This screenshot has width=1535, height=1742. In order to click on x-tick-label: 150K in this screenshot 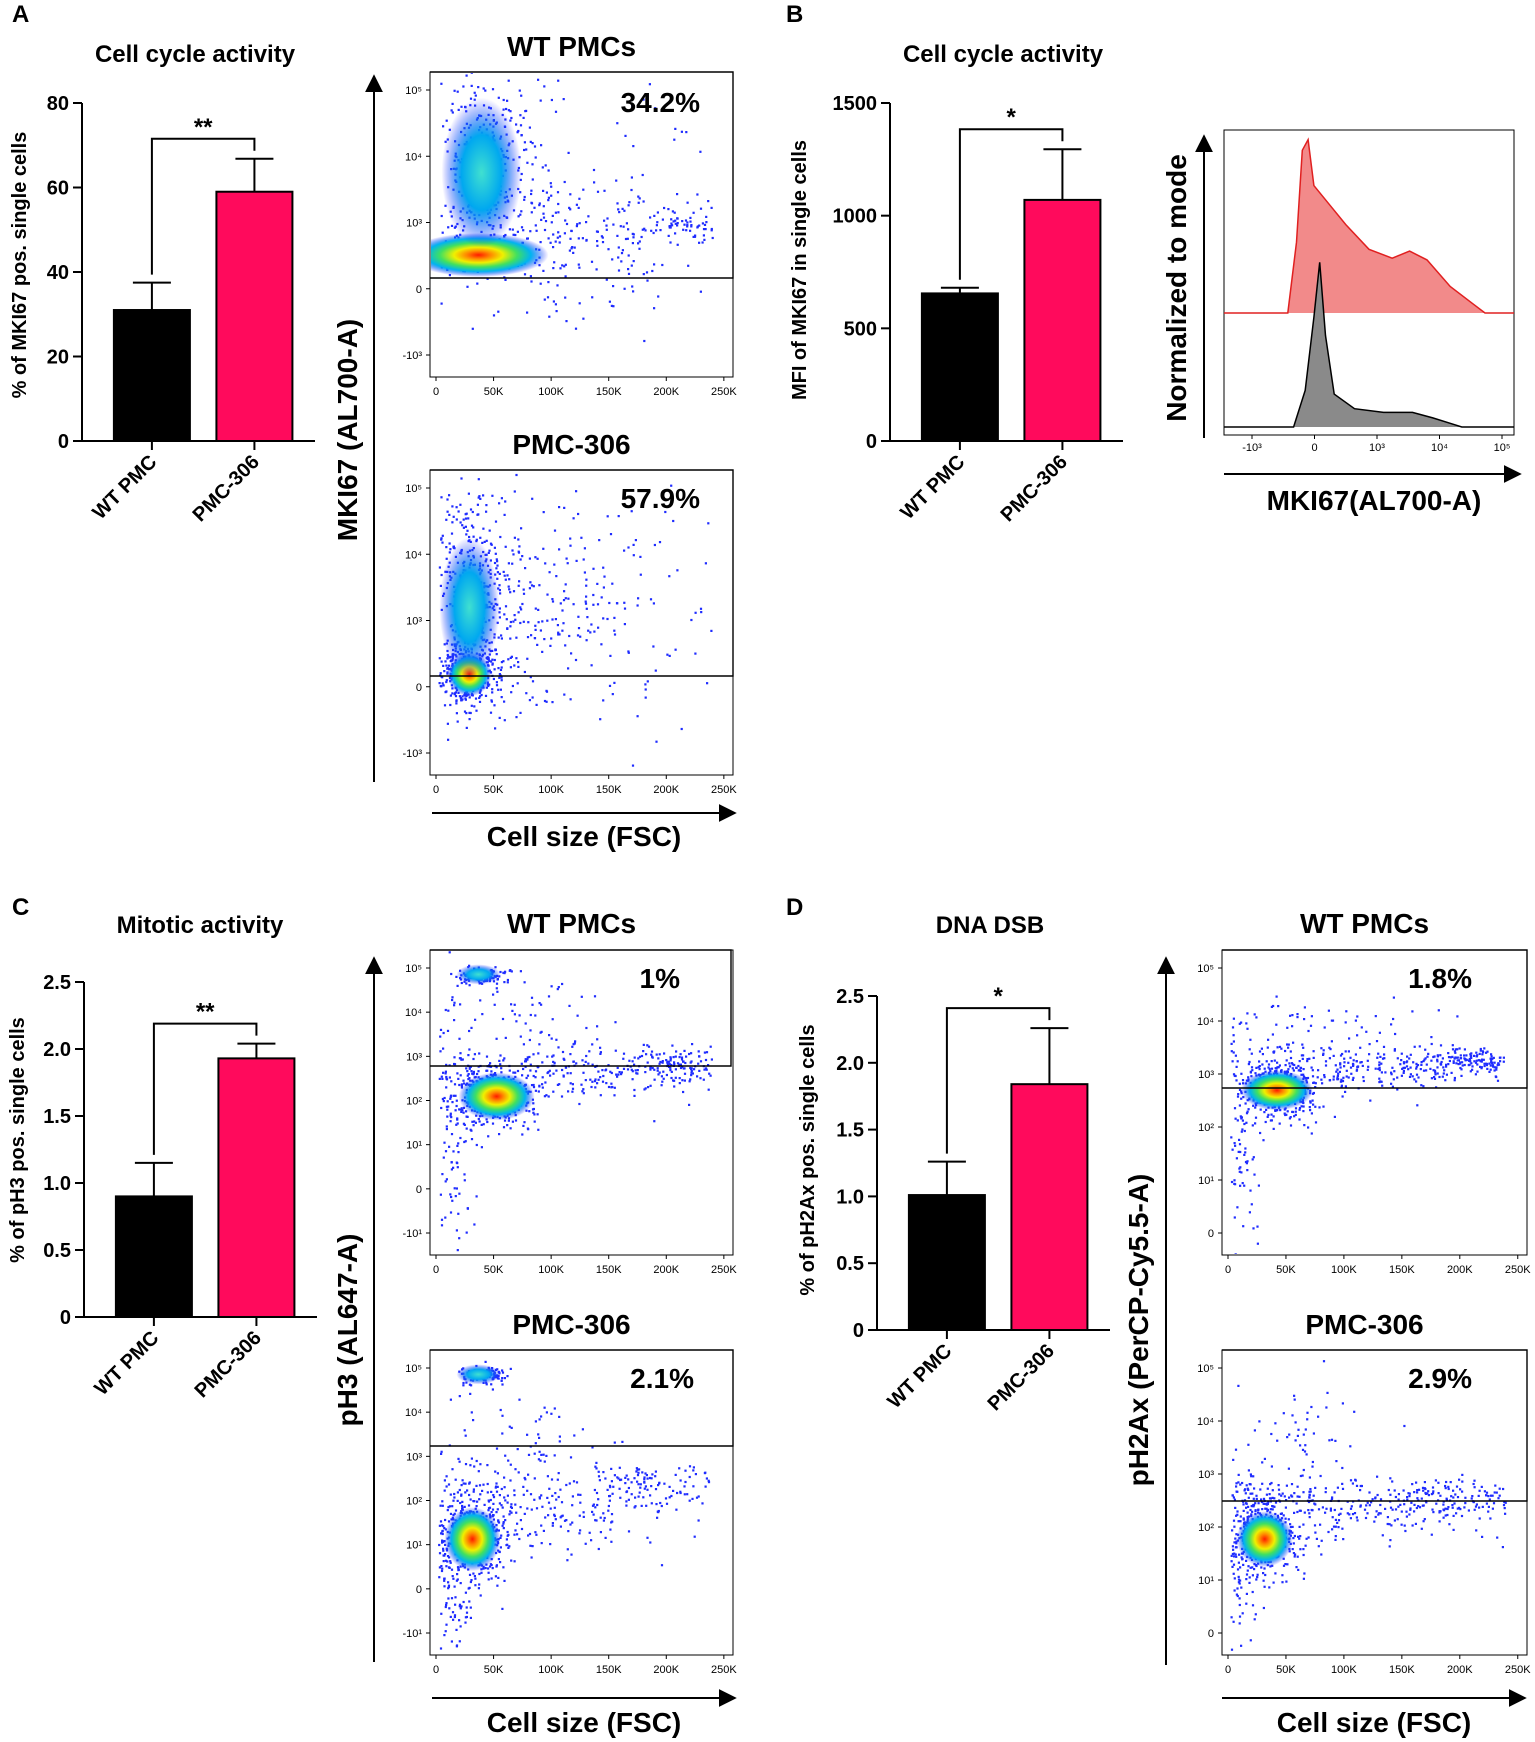, I will do `click(609, 1670)`.